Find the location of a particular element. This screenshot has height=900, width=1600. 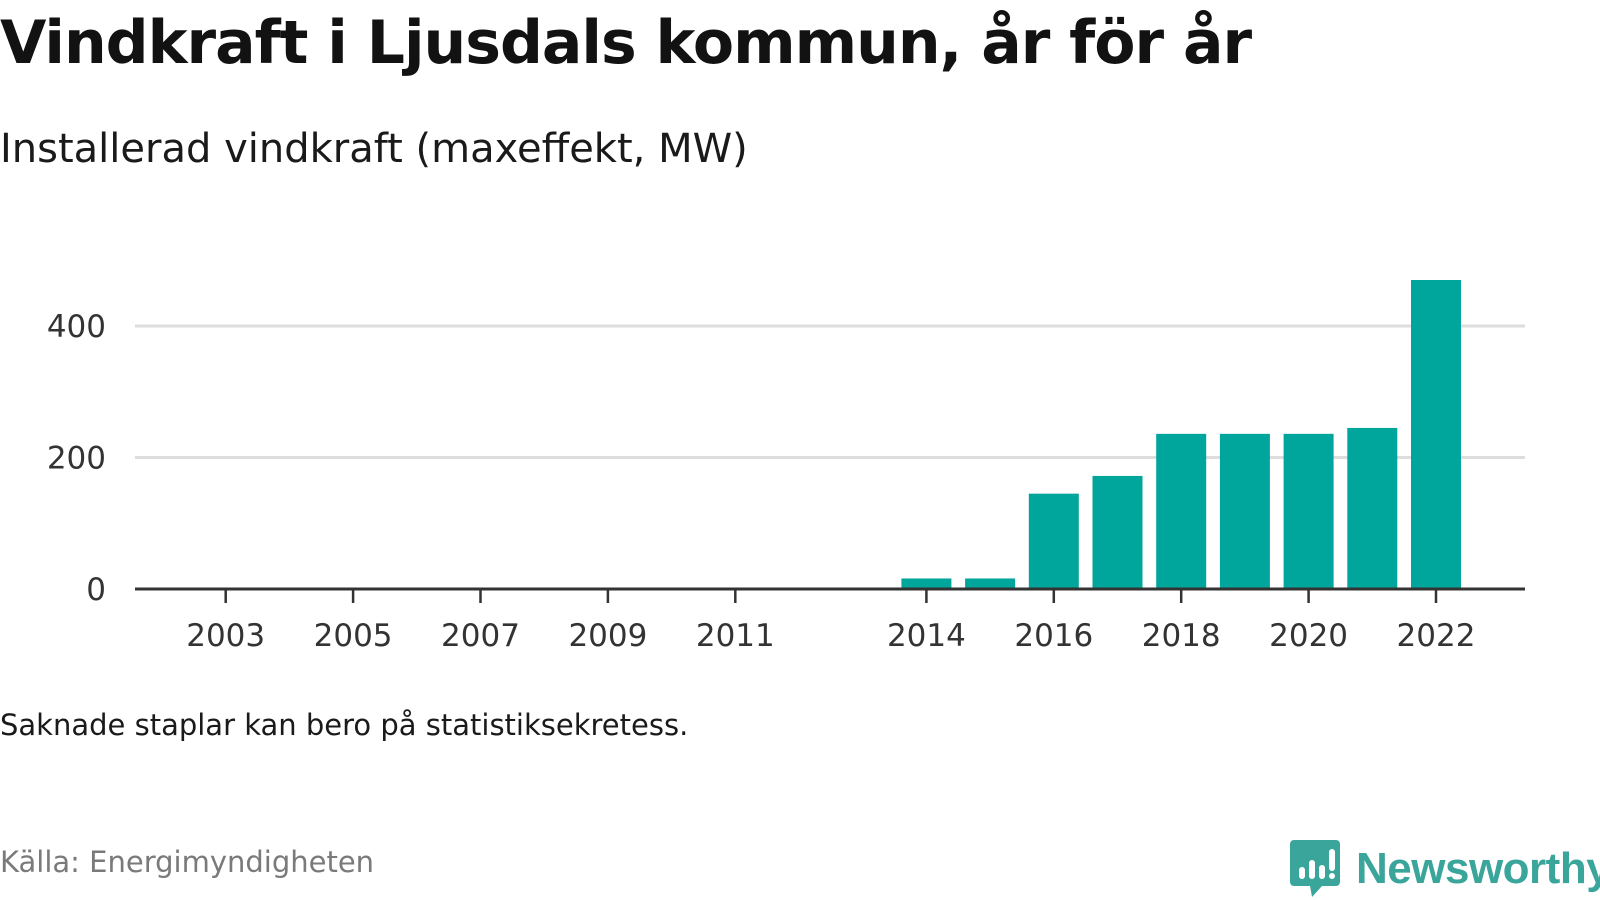

bar-2018 is located at coordinates (1181, 511).